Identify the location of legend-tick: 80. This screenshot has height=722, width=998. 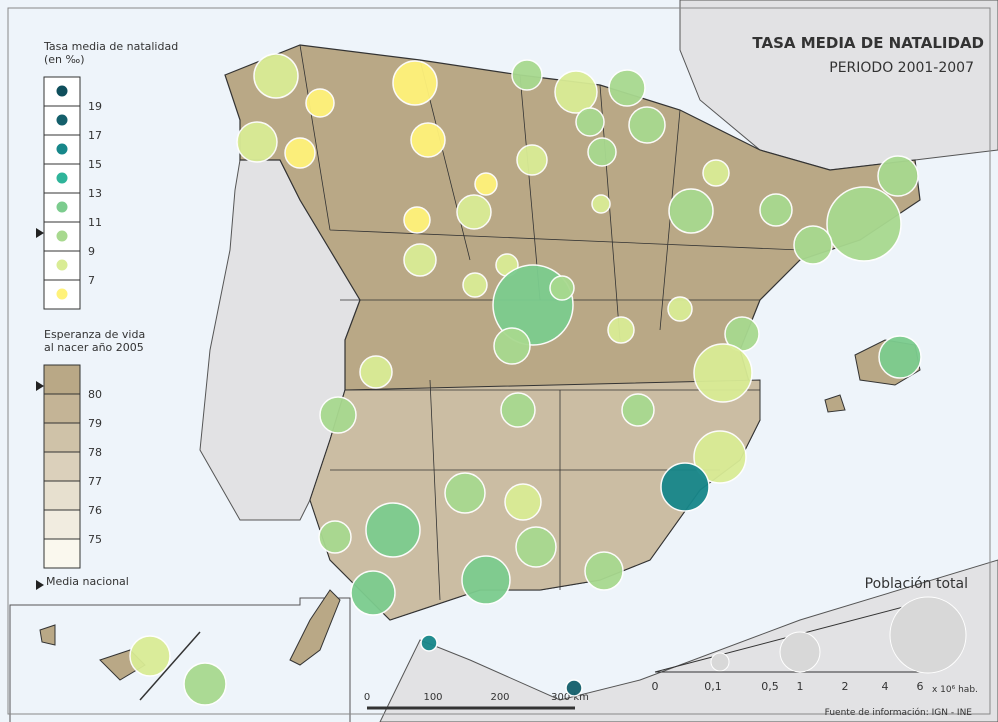
(95, 394).